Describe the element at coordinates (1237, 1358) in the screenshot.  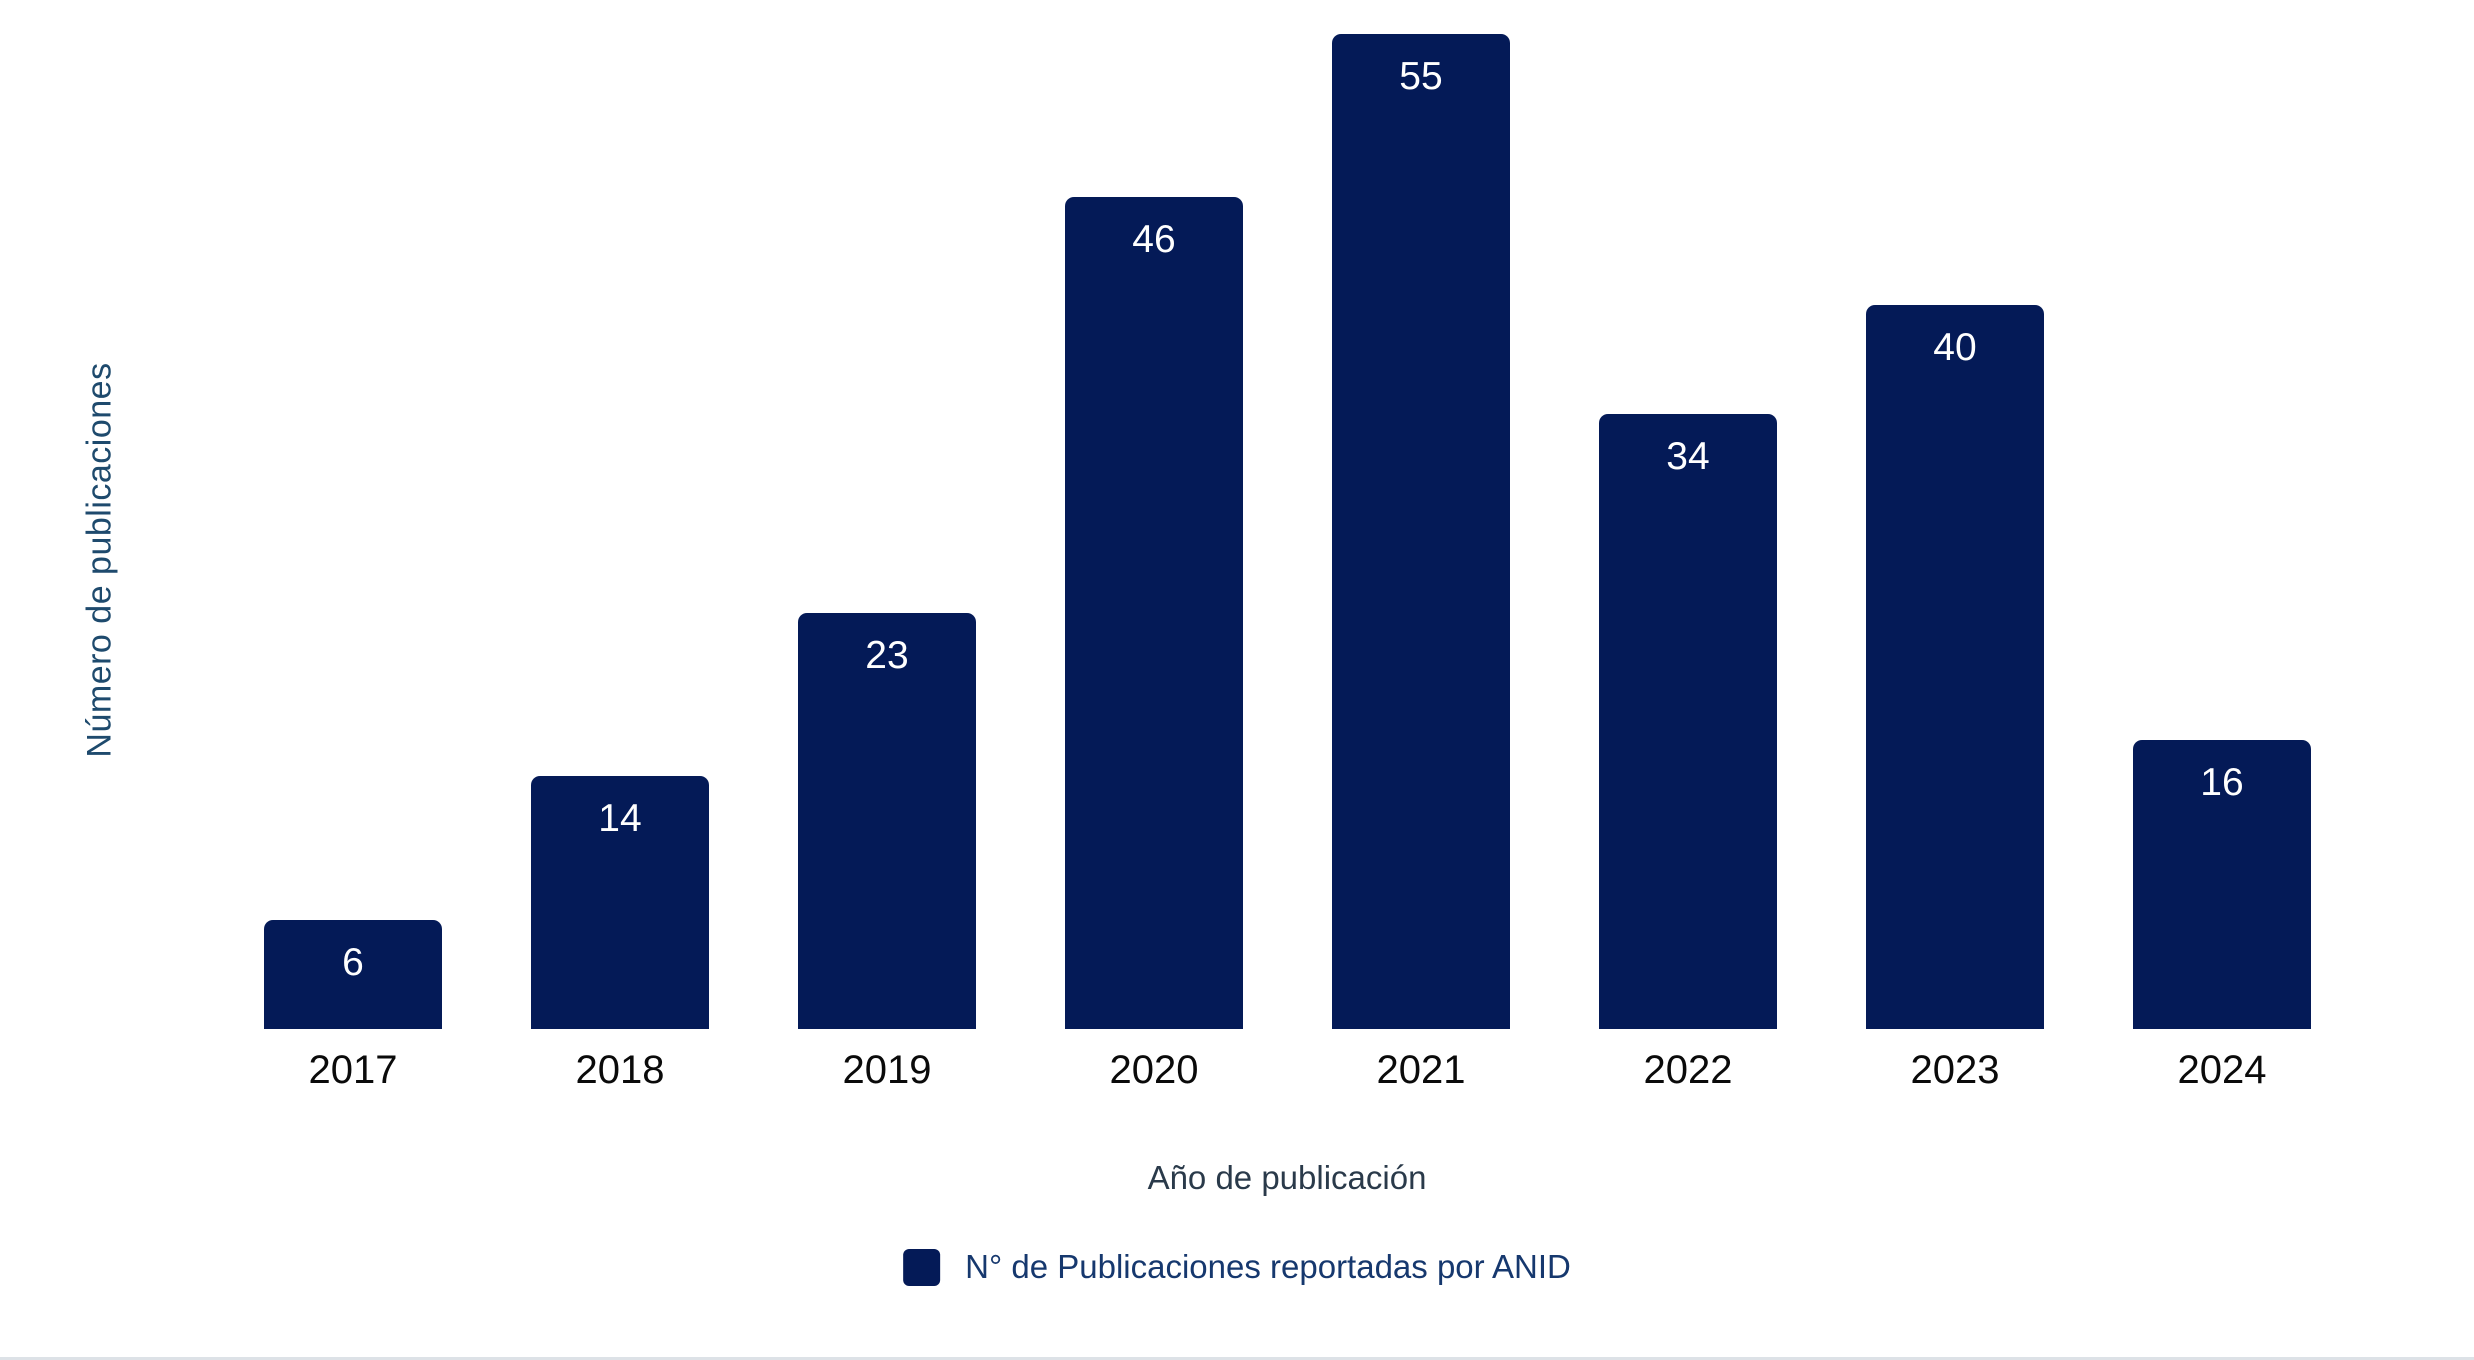
I see `bottom-divider` at that location.